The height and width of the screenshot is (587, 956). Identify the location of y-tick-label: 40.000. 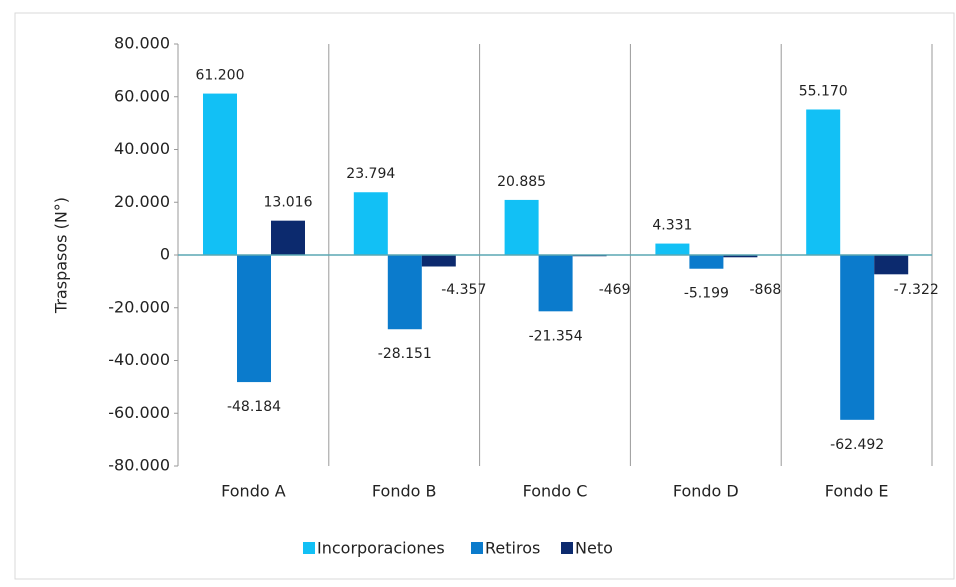
(142, 148).